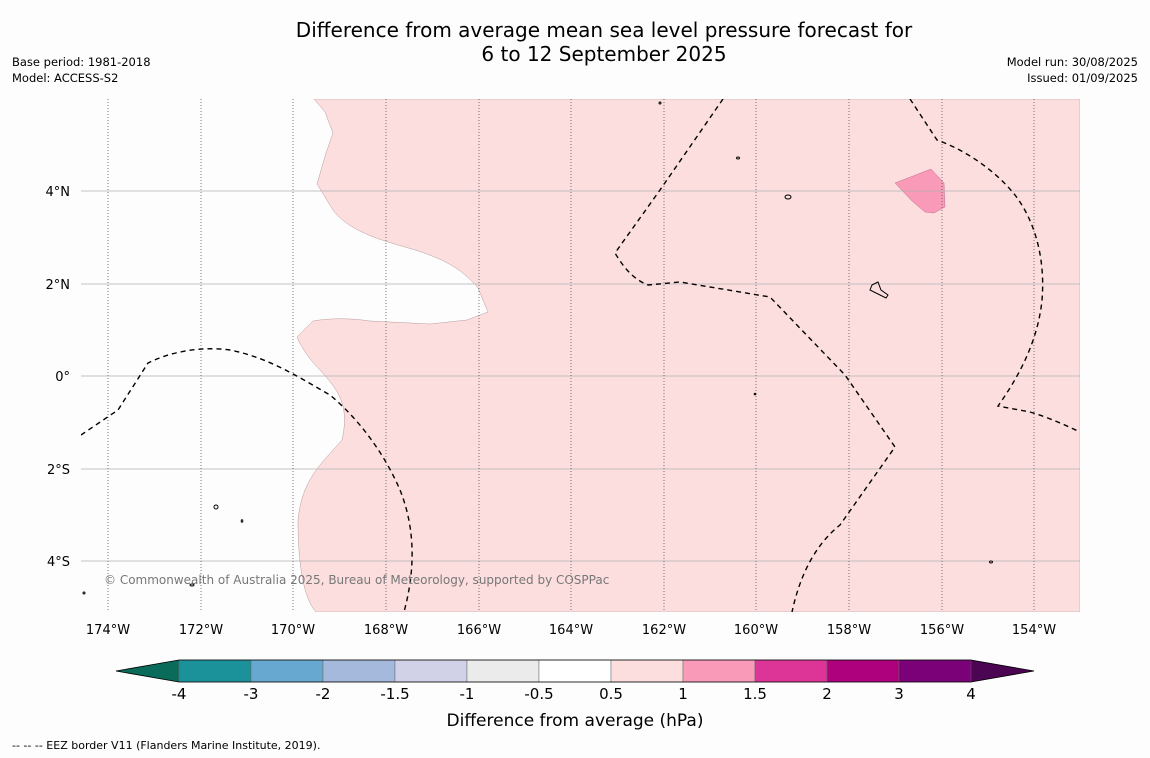 The height and width of the screenshot is (758, 1150). Describe the element at coordinates (788, 197) in the screenshot. I see `island-tabuaeran` at that location.